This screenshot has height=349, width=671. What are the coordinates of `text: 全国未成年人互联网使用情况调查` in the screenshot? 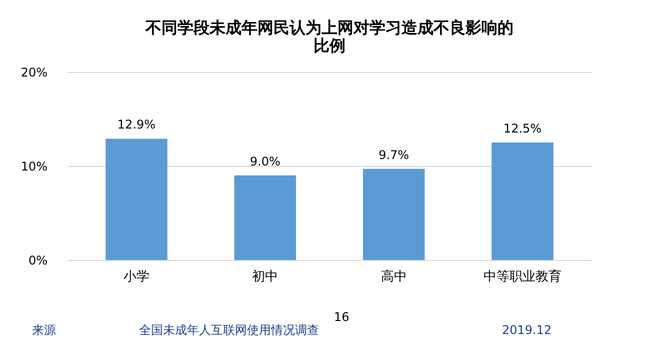 It's located at (229, 330).